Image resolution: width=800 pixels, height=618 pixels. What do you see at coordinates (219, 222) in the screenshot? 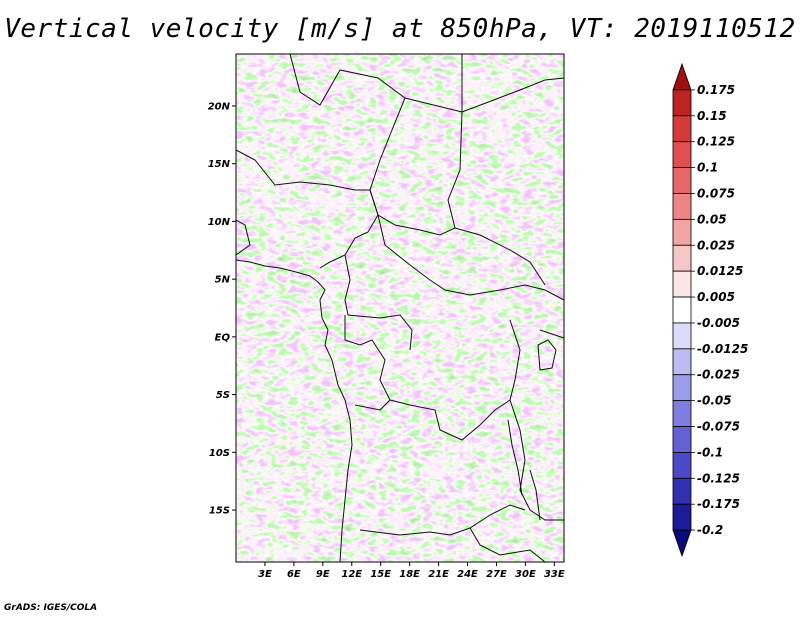
I see `lat-tick-label: 10N` at bounding box center [219, 222].